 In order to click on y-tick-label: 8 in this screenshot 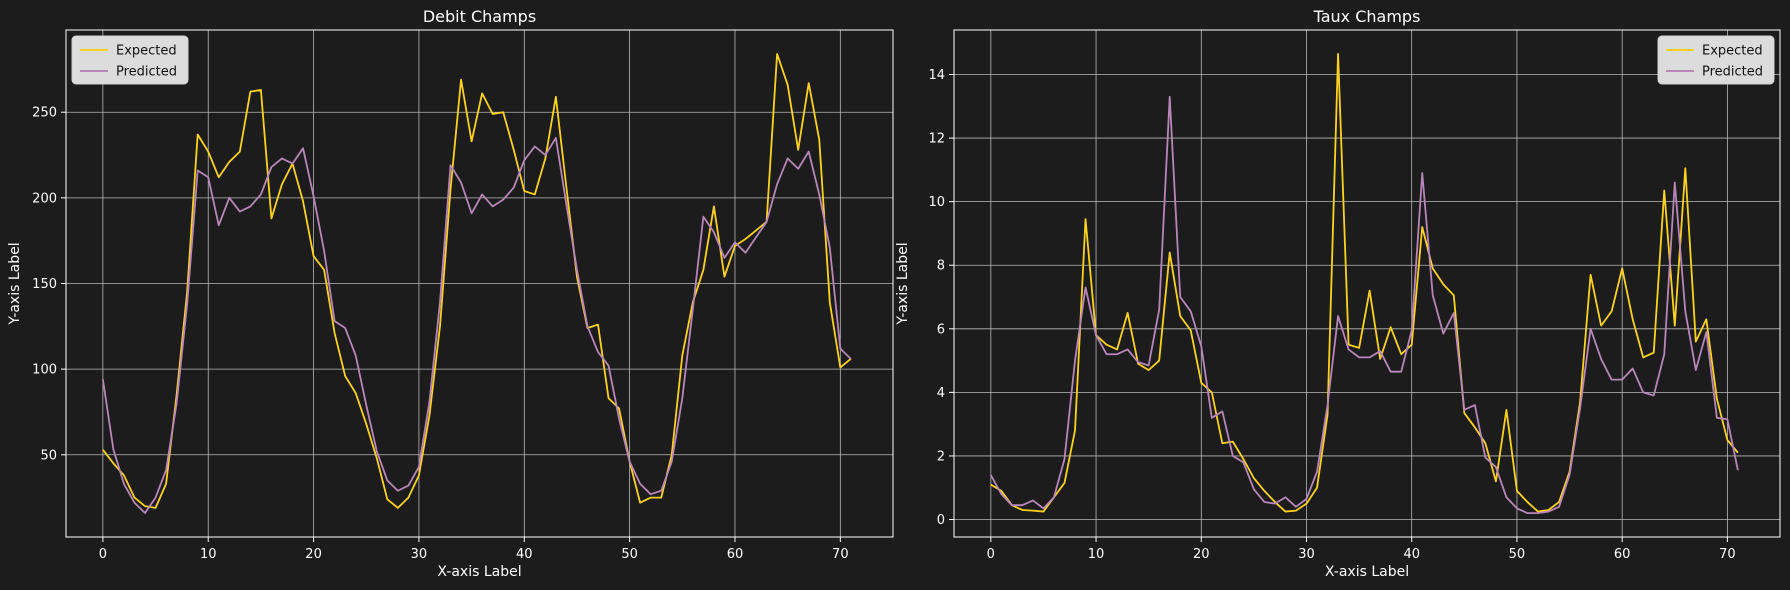, I will do `click(941, 266)`.